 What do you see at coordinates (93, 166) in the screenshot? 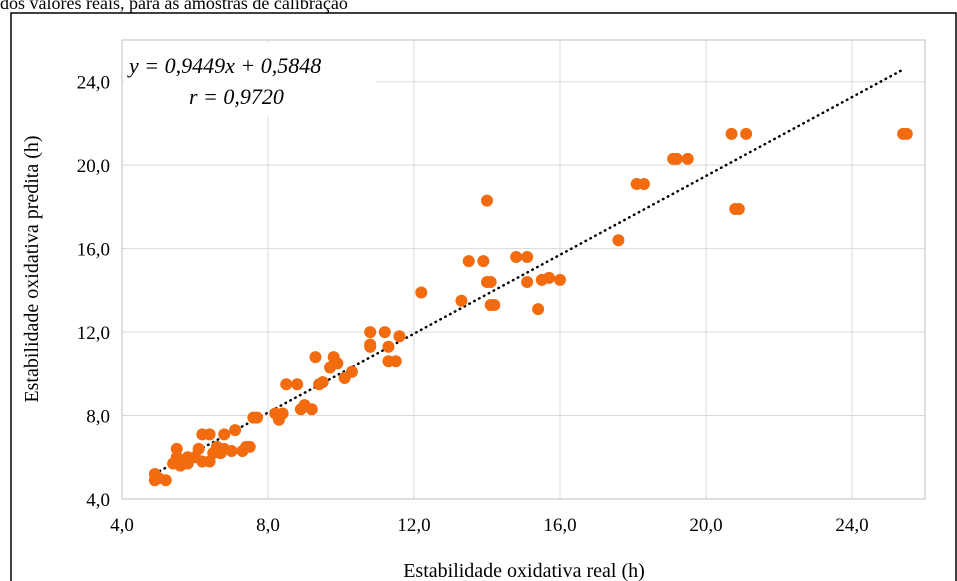
I see `y-tick-label: 20,0` at bounding box center [93, 166].